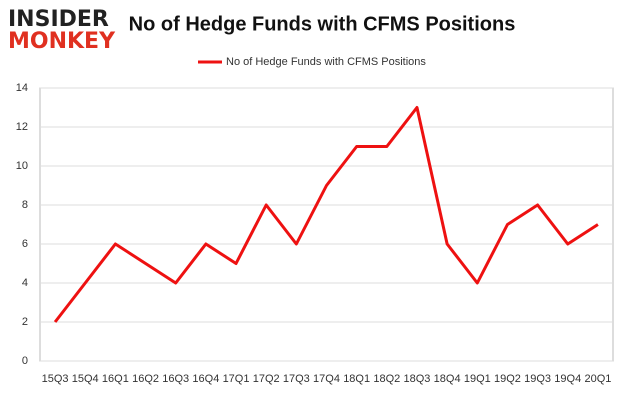 The width and height of the screenshot is (635, 405). I want to click on chart-title: No of Hedge Funds with CFMS Positions, so click(322, 24).